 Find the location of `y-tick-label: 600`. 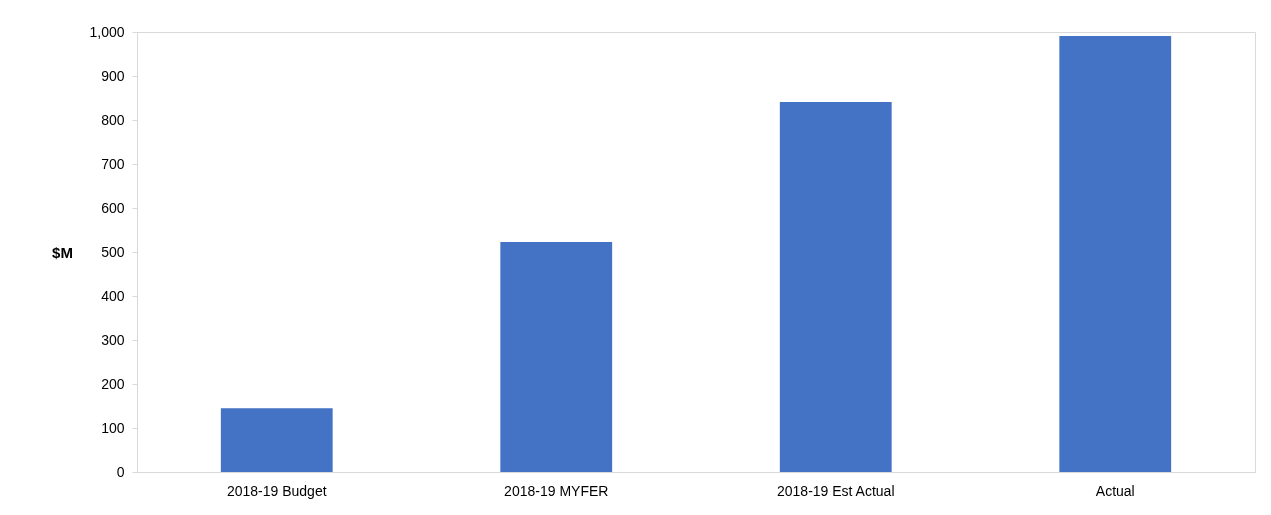

y-tick-label: 600 is located at coordinates (113, 207).